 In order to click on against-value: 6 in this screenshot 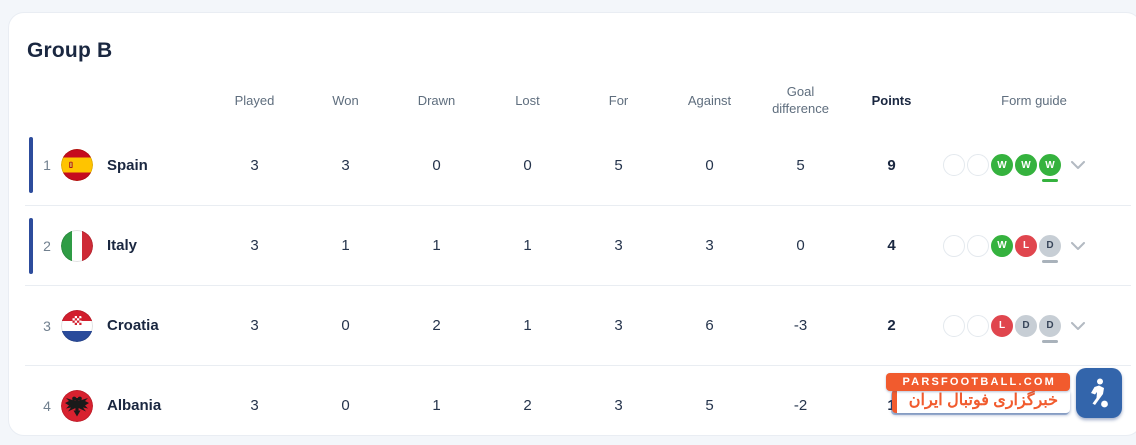, I will do `click(709, 325)`.